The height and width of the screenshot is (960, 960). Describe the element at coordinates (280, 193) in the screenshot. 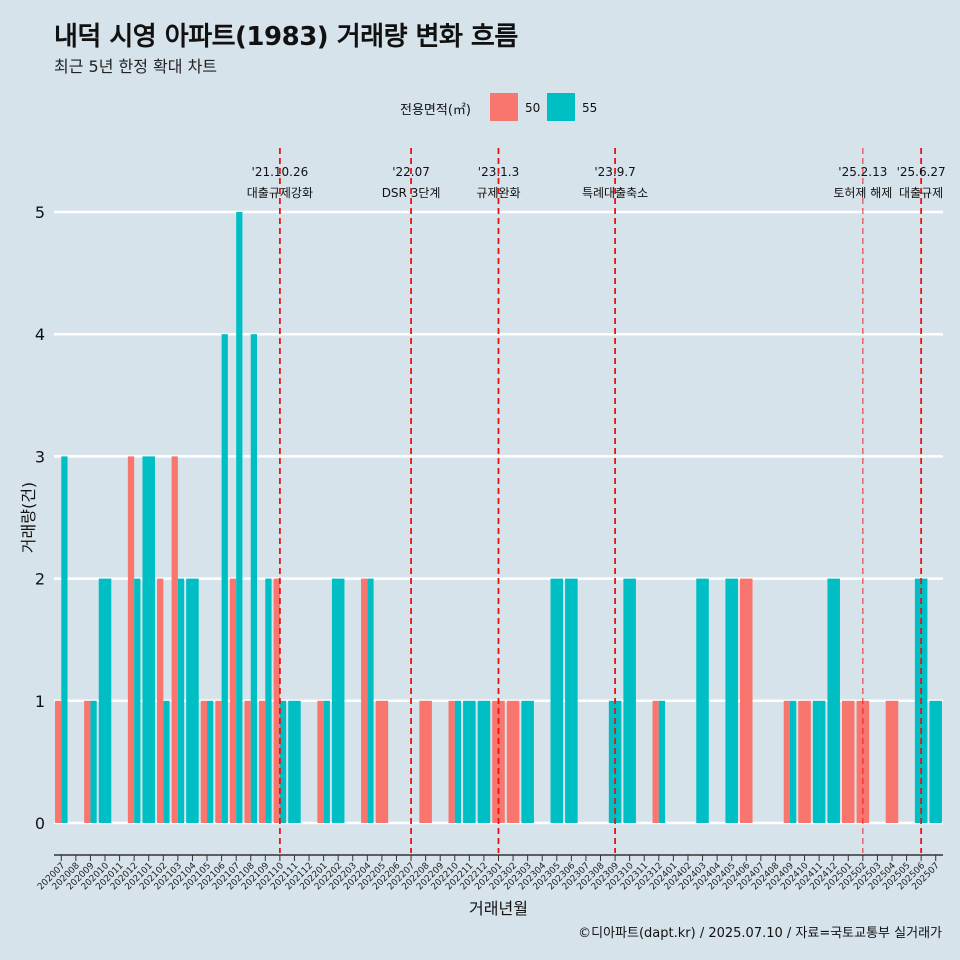

I see `event-text: 대출규제강화` at that location.